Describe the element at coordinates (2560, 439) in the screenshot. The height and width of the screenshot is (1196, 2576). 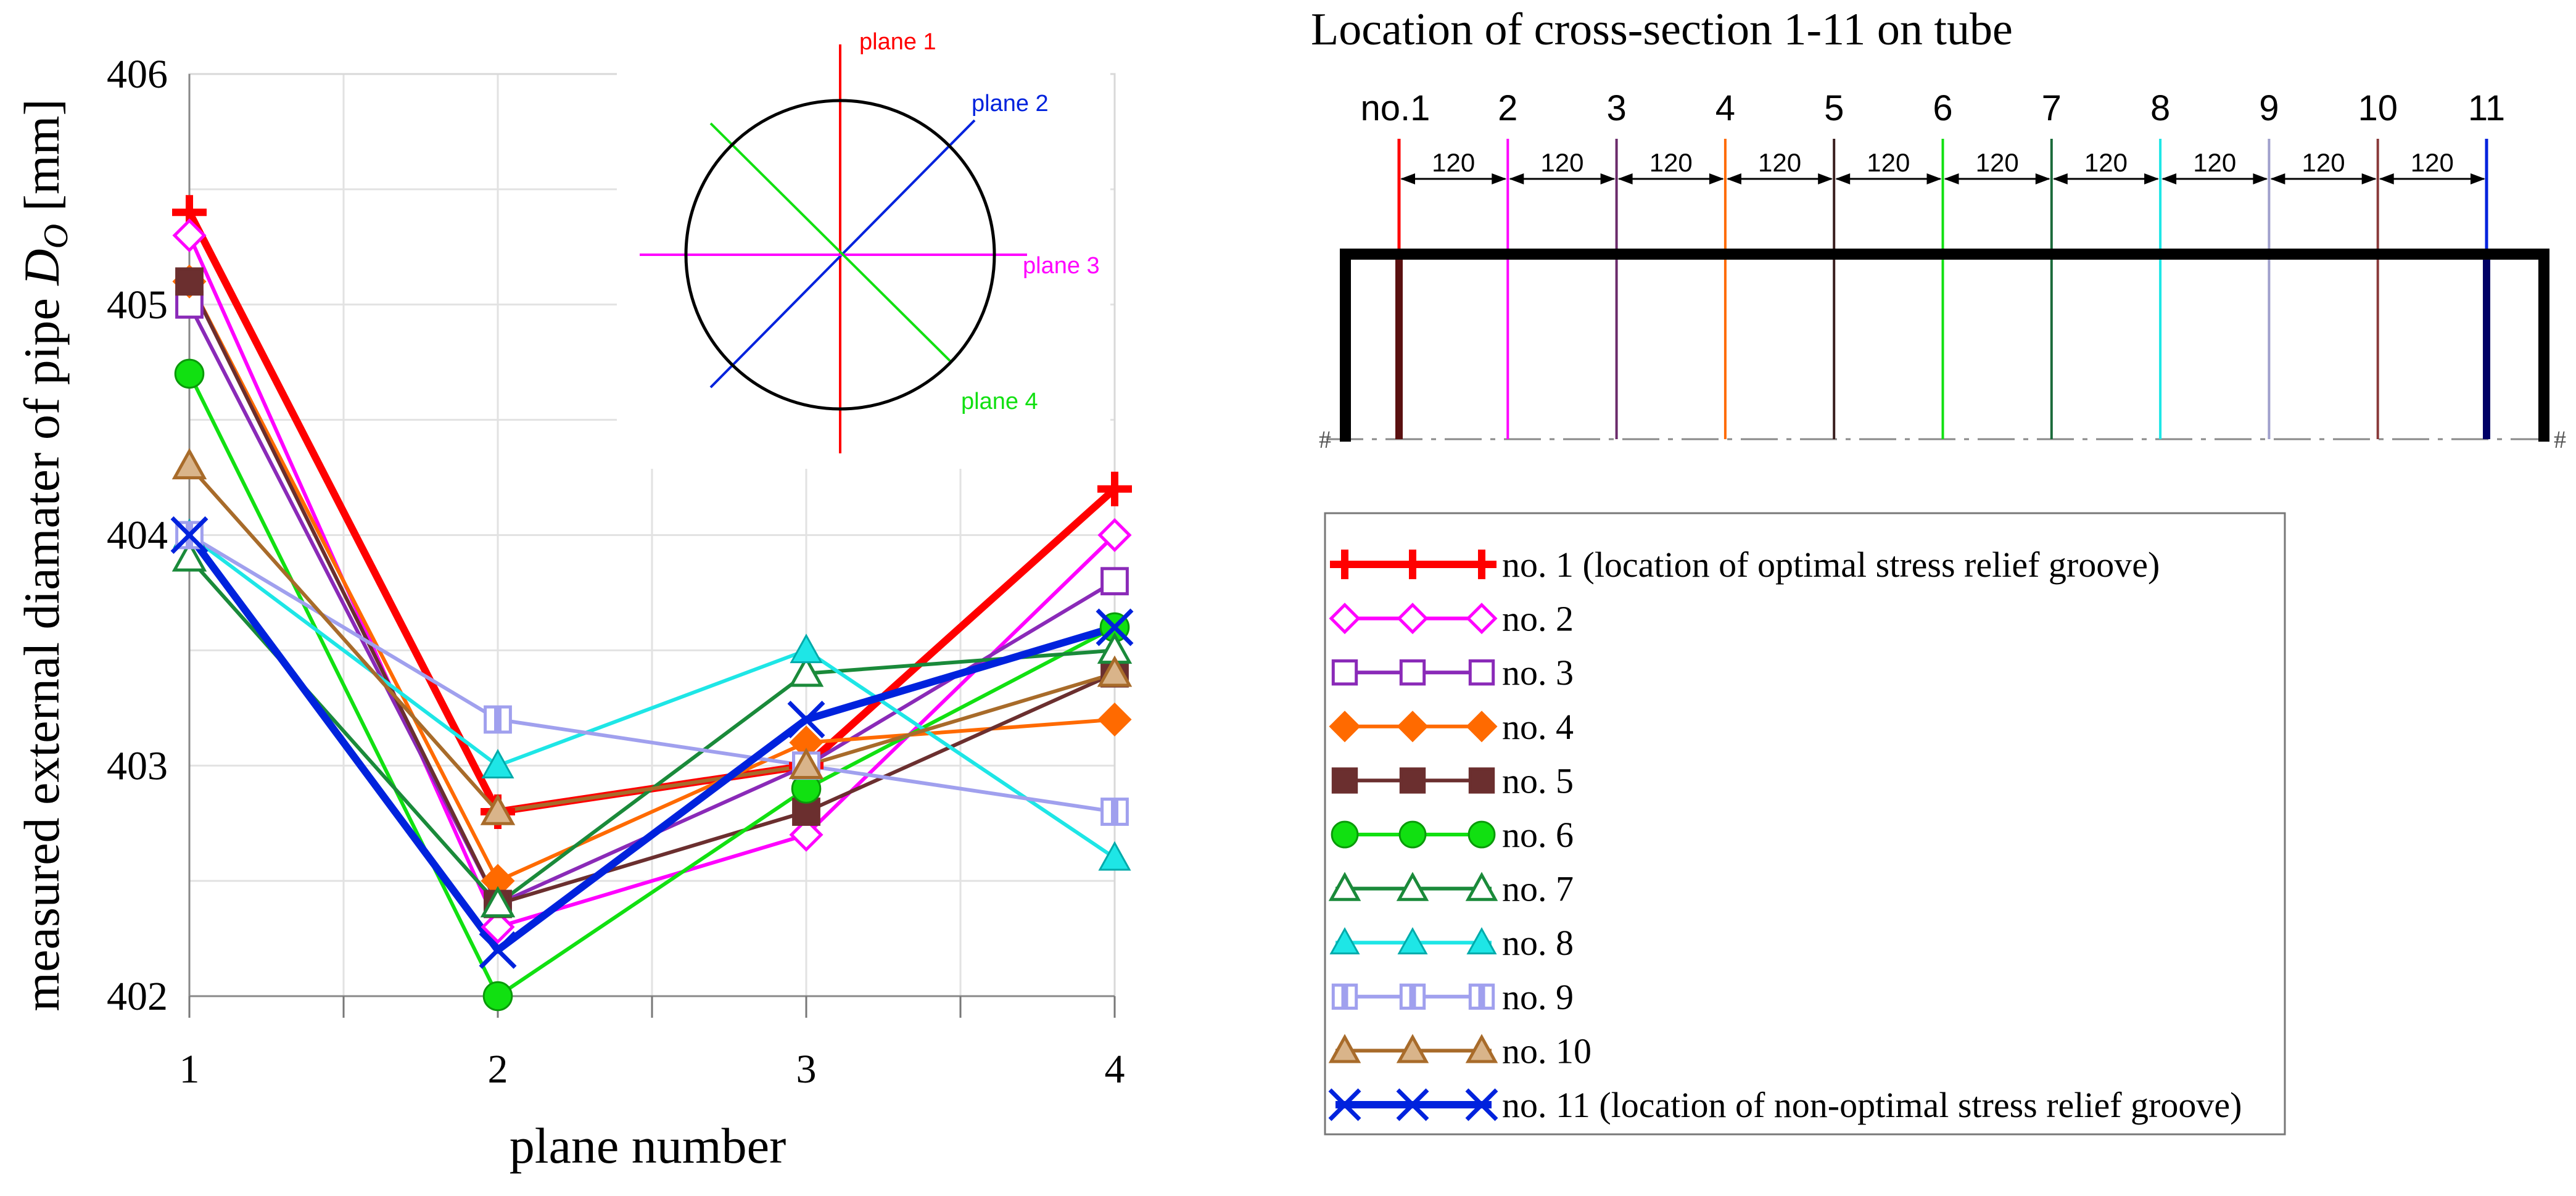
I see `axis-mark-right: #` at that location.